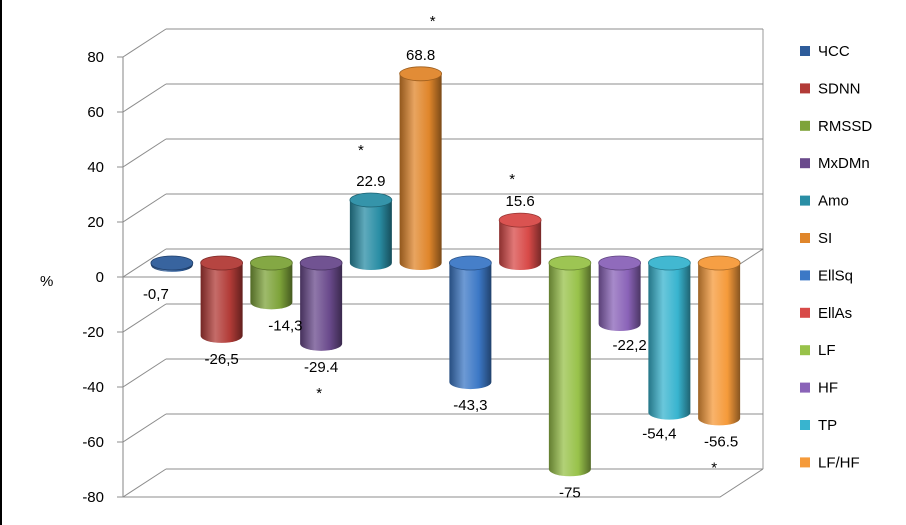 This screenshot has height=525, width=906. I want to click on legend-item: SDNN, so click(830, 88).